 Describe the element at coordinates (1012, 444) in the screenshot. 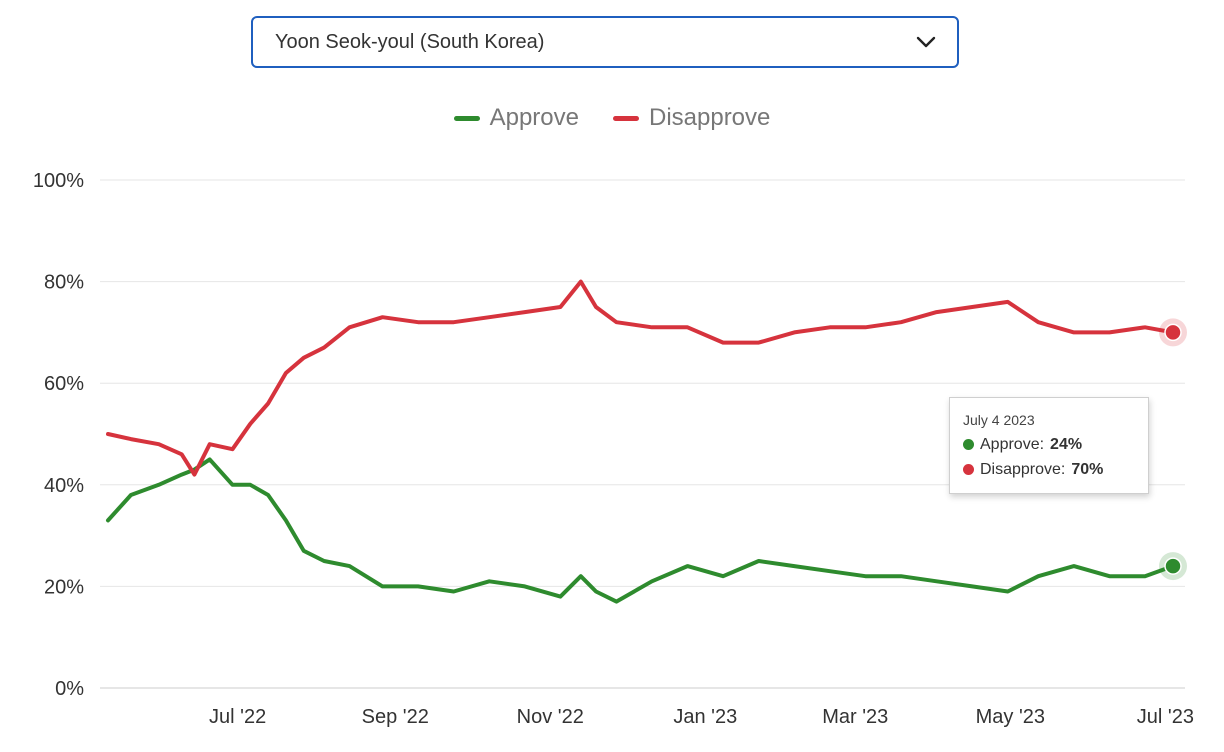

I see `tooltip-label-approve: Approve:` at that location.